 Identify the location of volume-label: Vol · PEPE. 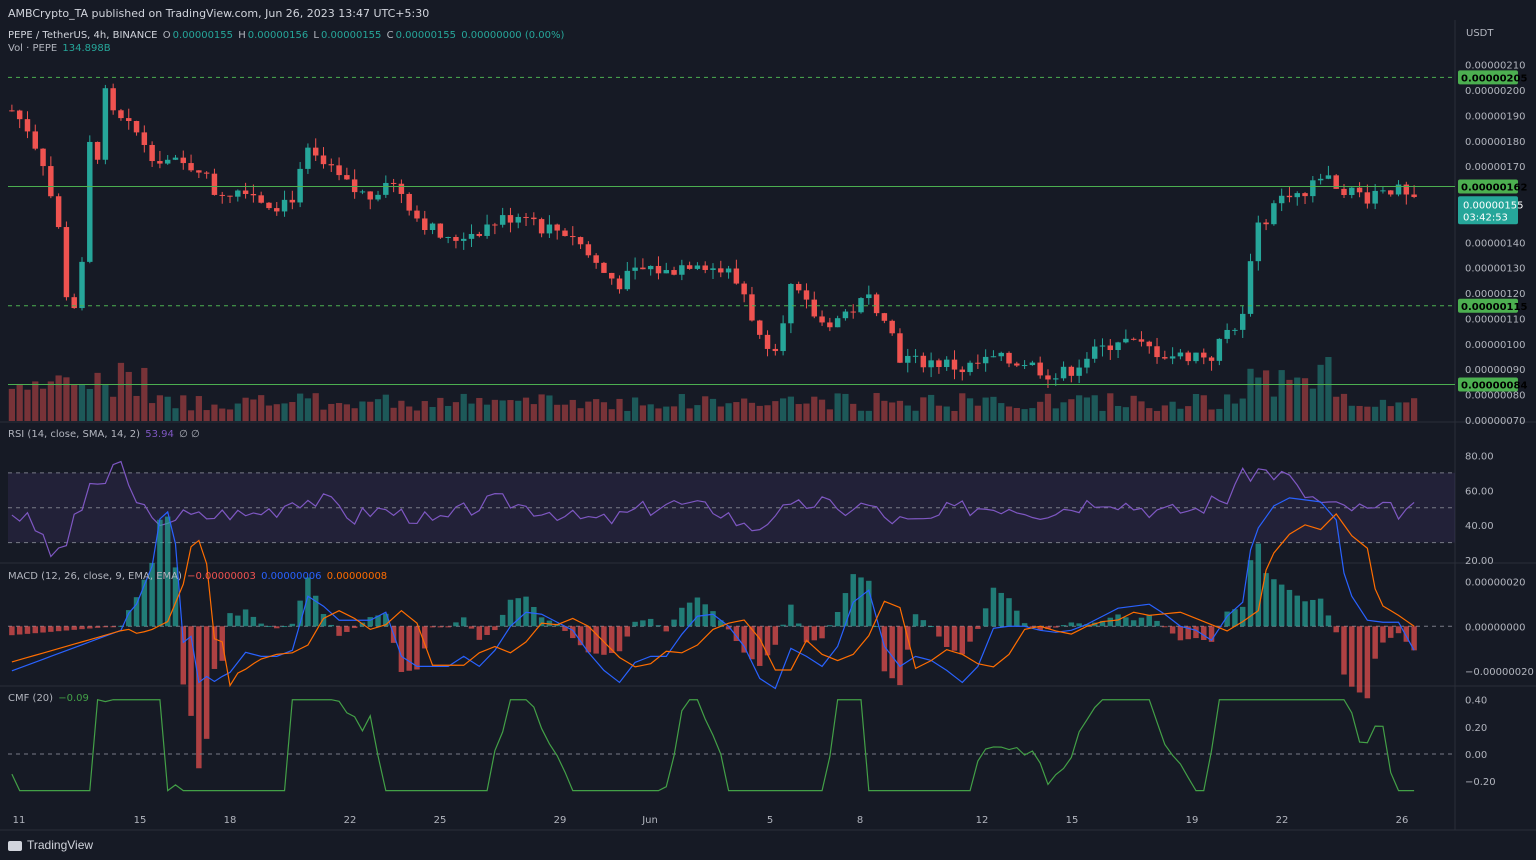
(33, 48).